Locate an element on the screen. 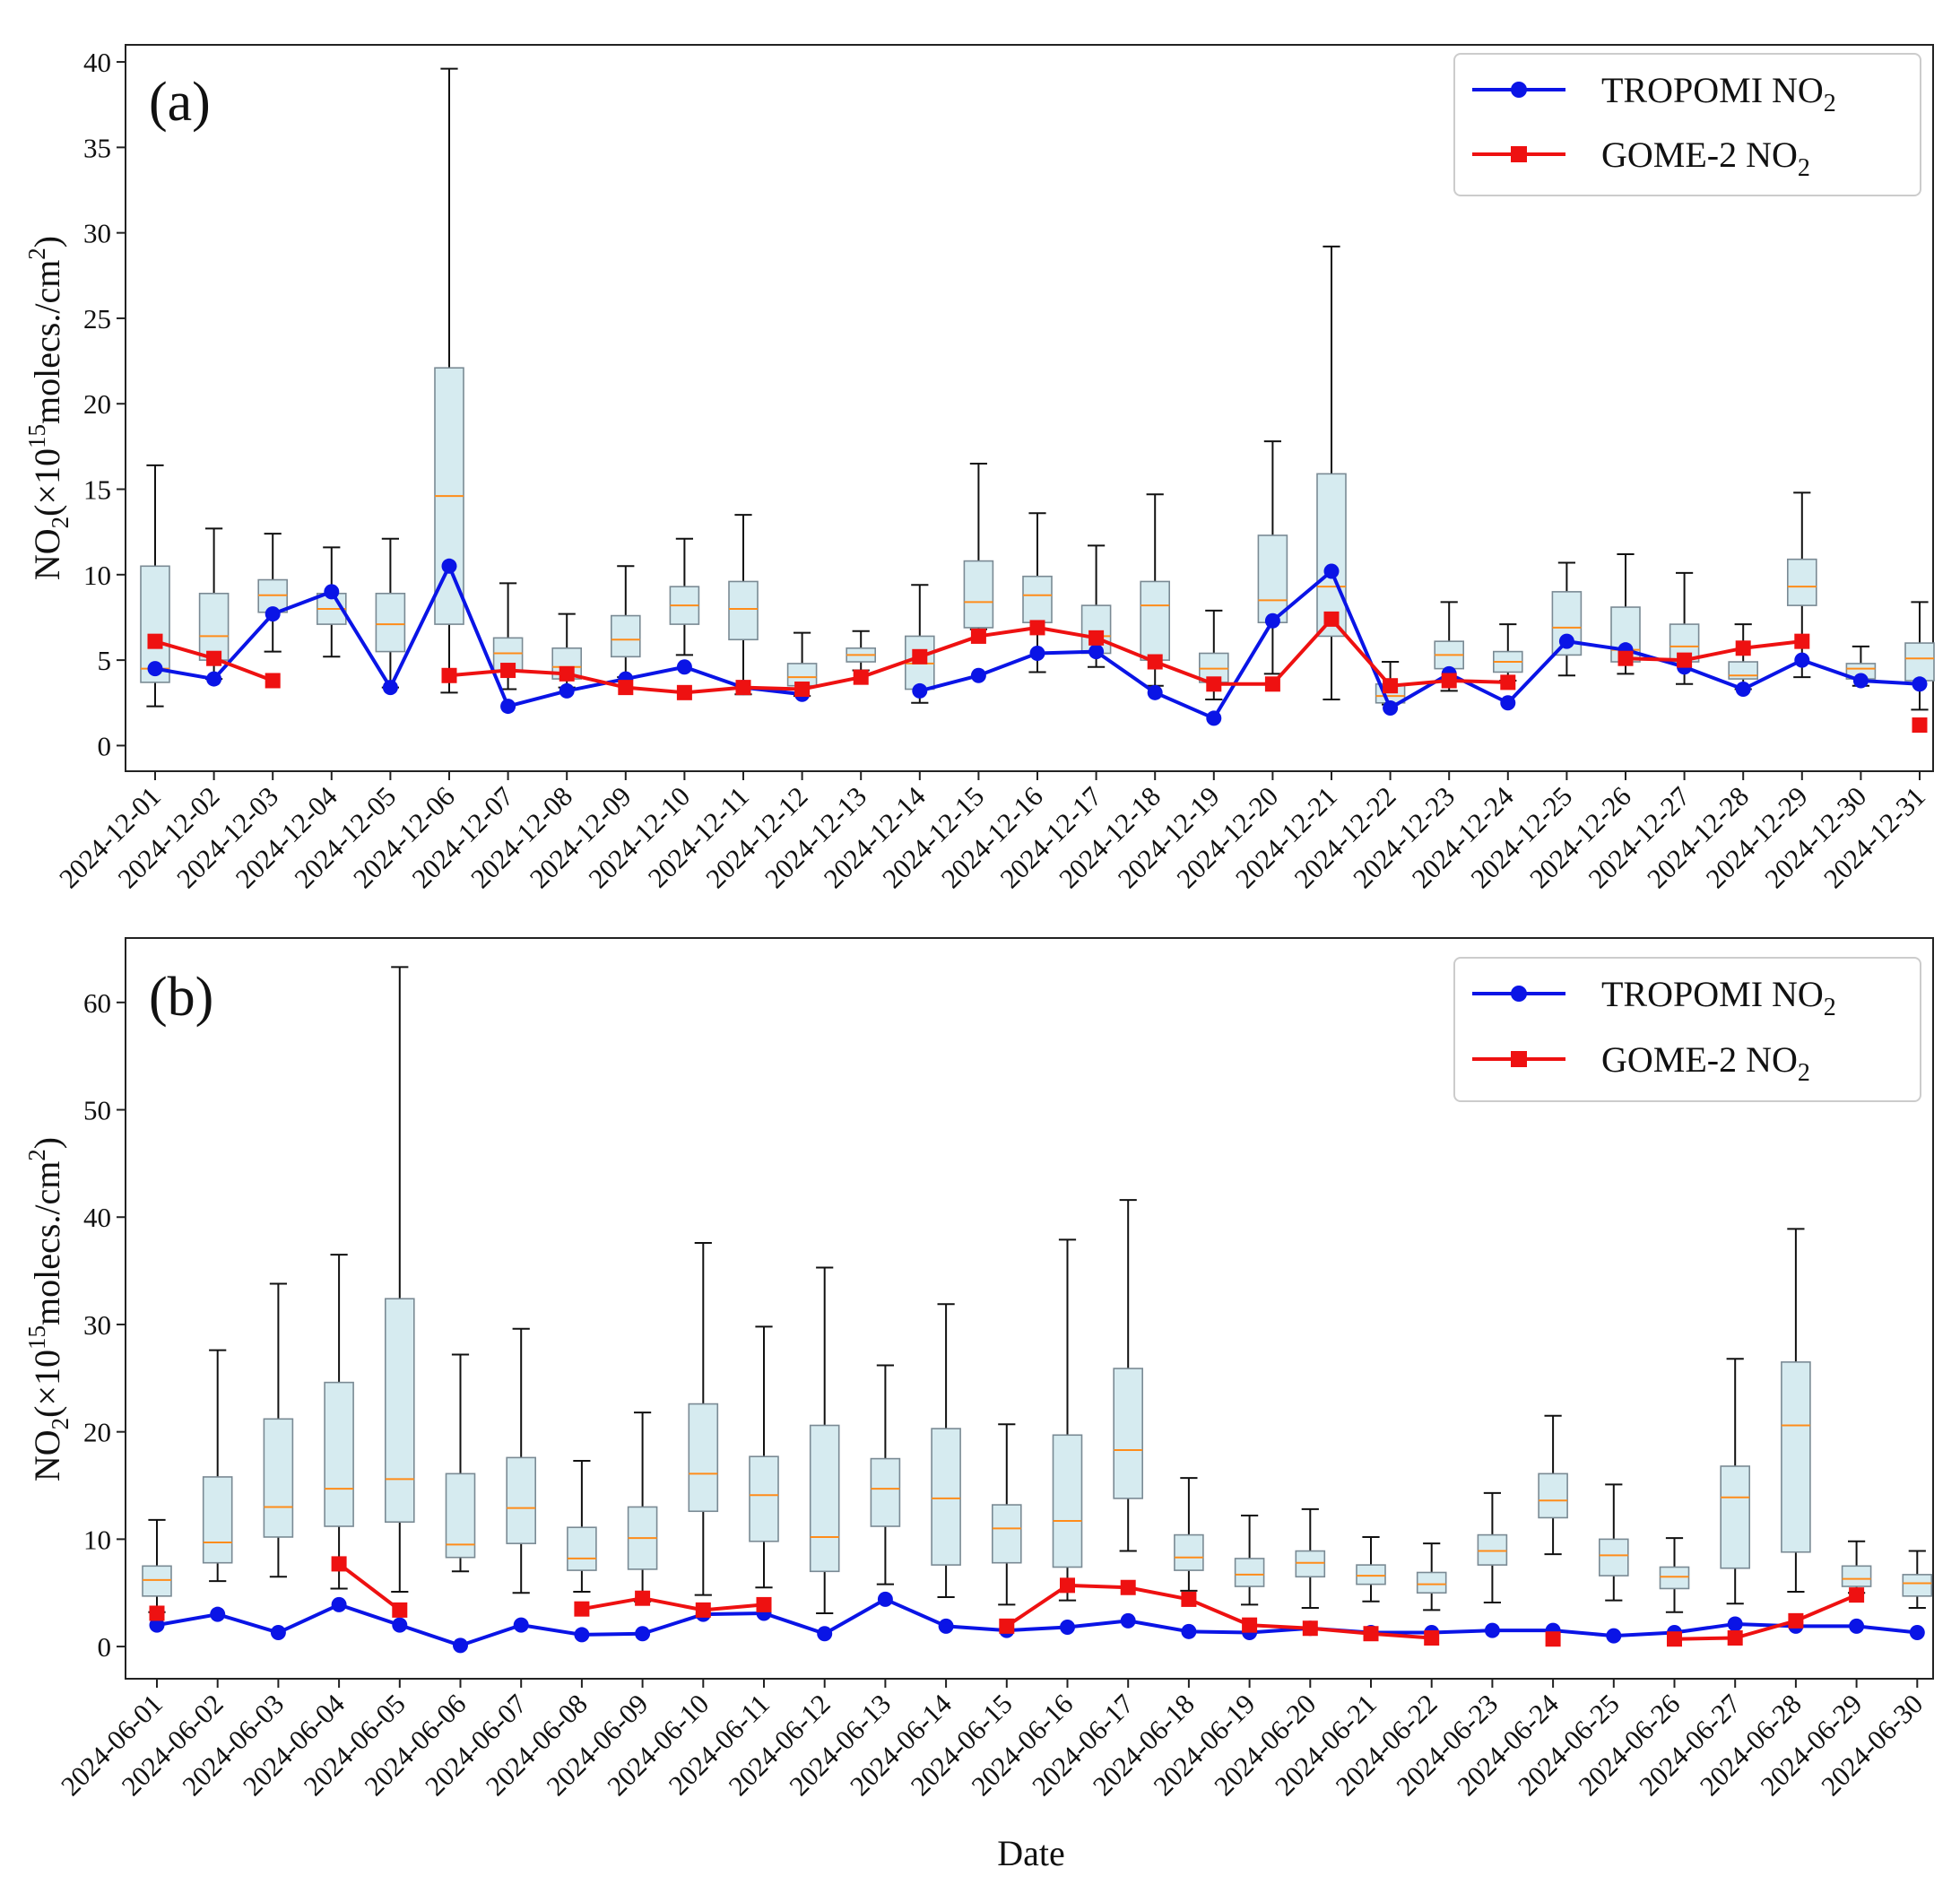 The width and height of the screenshot is (1960, 1885). panel-a-series-gome2 is located at coordinates (1037, 672).